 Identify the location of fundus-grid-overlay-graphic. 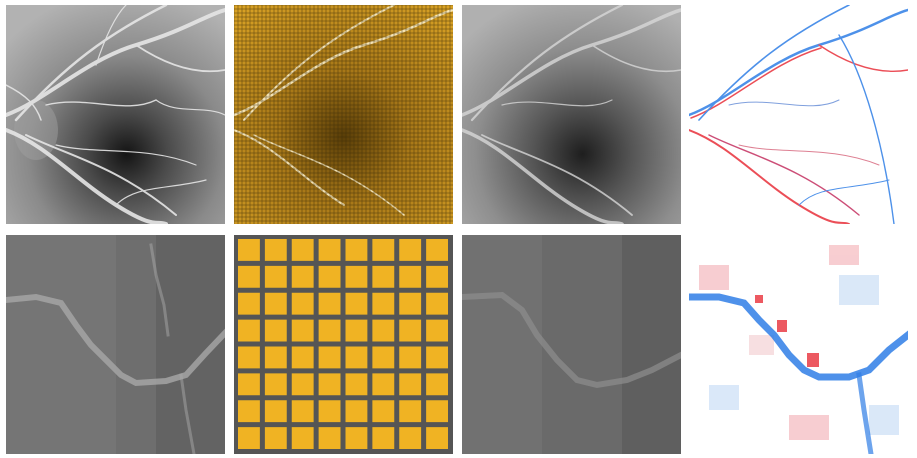
(343, 114).